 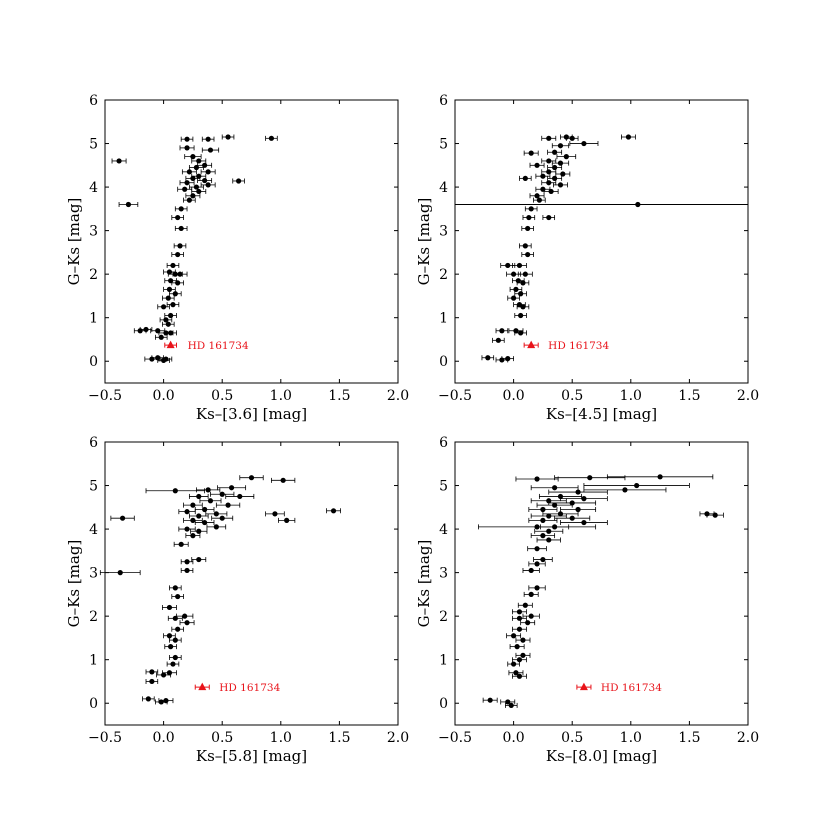 I want to click on y-tick-label: 1, so click(x=443, y=319).